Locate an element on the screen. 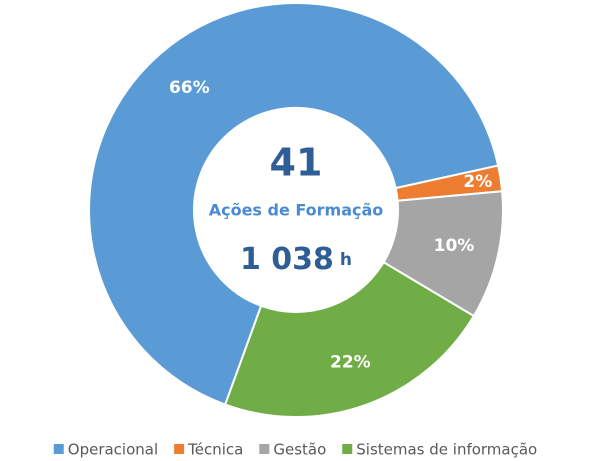  slice is located at coordinates (349, 339).